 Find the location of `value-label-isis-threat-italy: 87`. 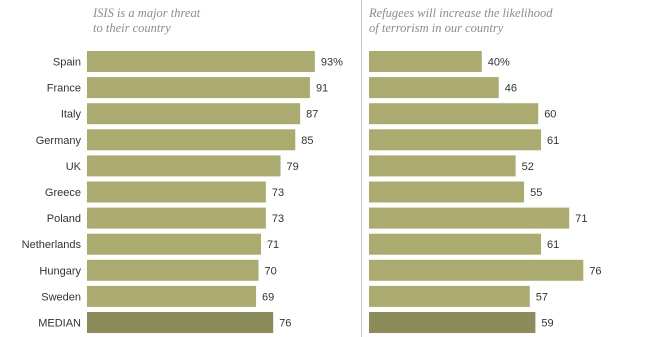

value-label-isis-threat-italy: 87 is located at coordinates (312, 115).